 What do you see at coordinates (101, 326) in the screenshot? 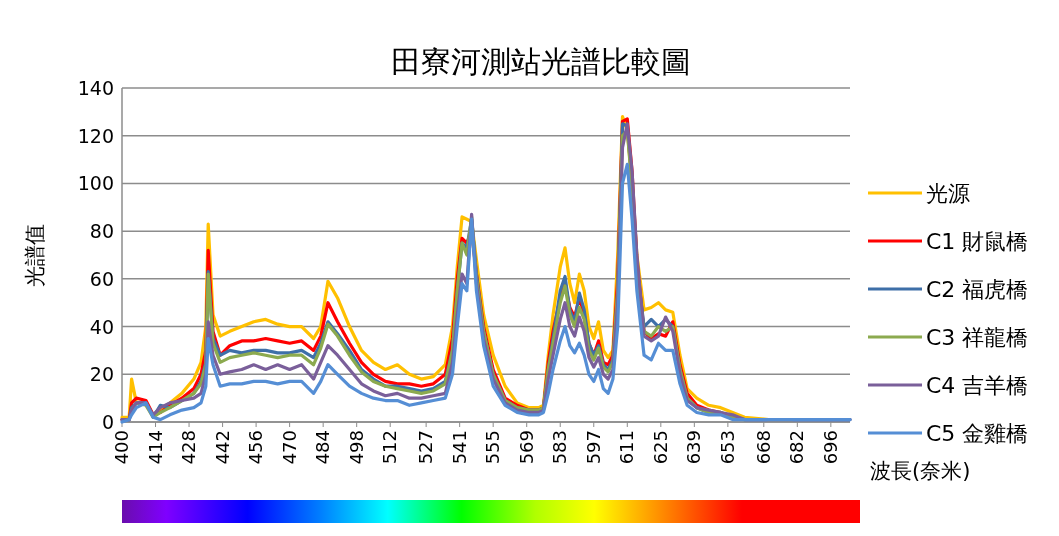
I see `y-tick-label: 40` at bounding box center [101, 326].